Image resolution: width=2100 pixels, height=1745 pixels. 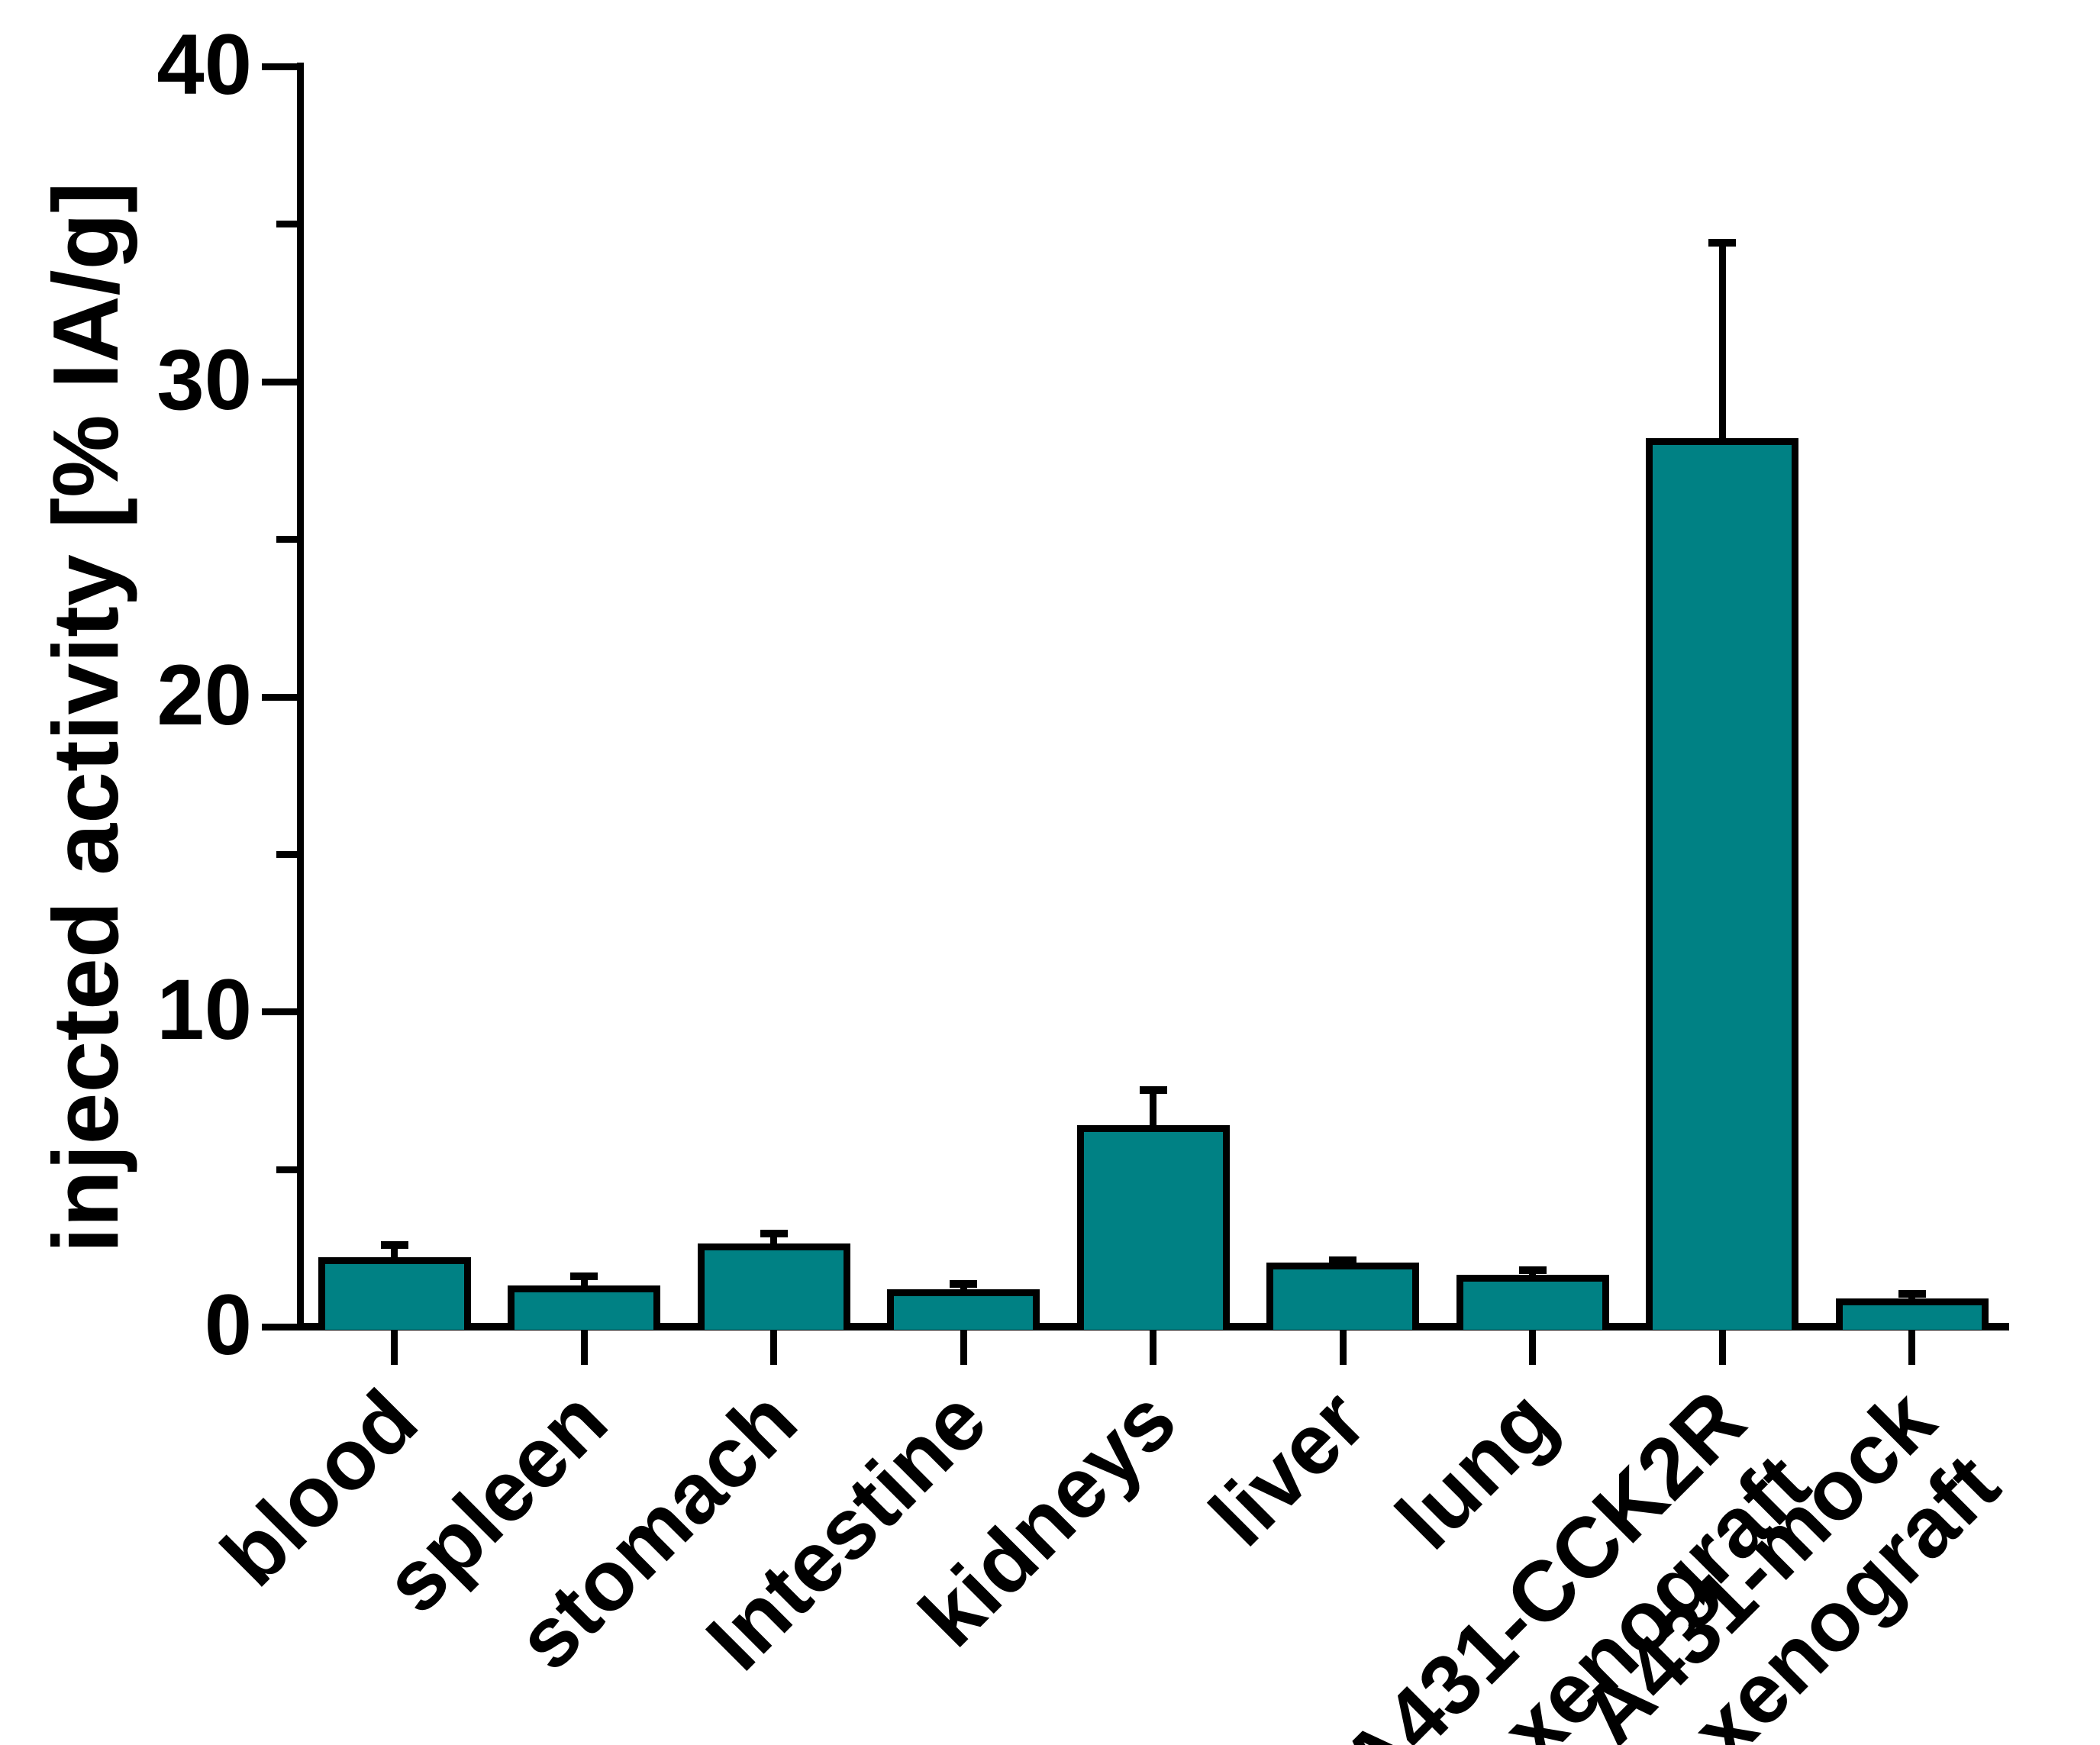 What do you see at coordinates (963, 1309) in the screenshot?
I see `bar-intestine` at bounding box center [963, 1309].